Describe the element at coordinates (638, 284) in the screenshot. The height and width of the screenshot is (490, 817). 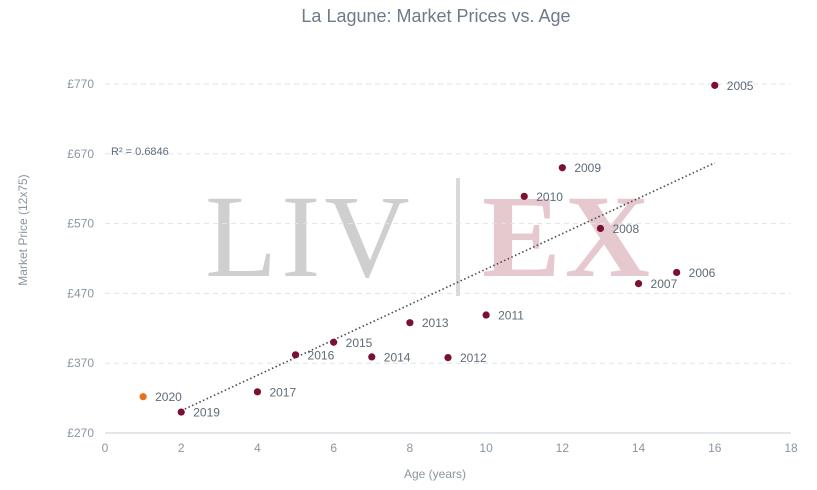
I see `data-point-2007` at that location.